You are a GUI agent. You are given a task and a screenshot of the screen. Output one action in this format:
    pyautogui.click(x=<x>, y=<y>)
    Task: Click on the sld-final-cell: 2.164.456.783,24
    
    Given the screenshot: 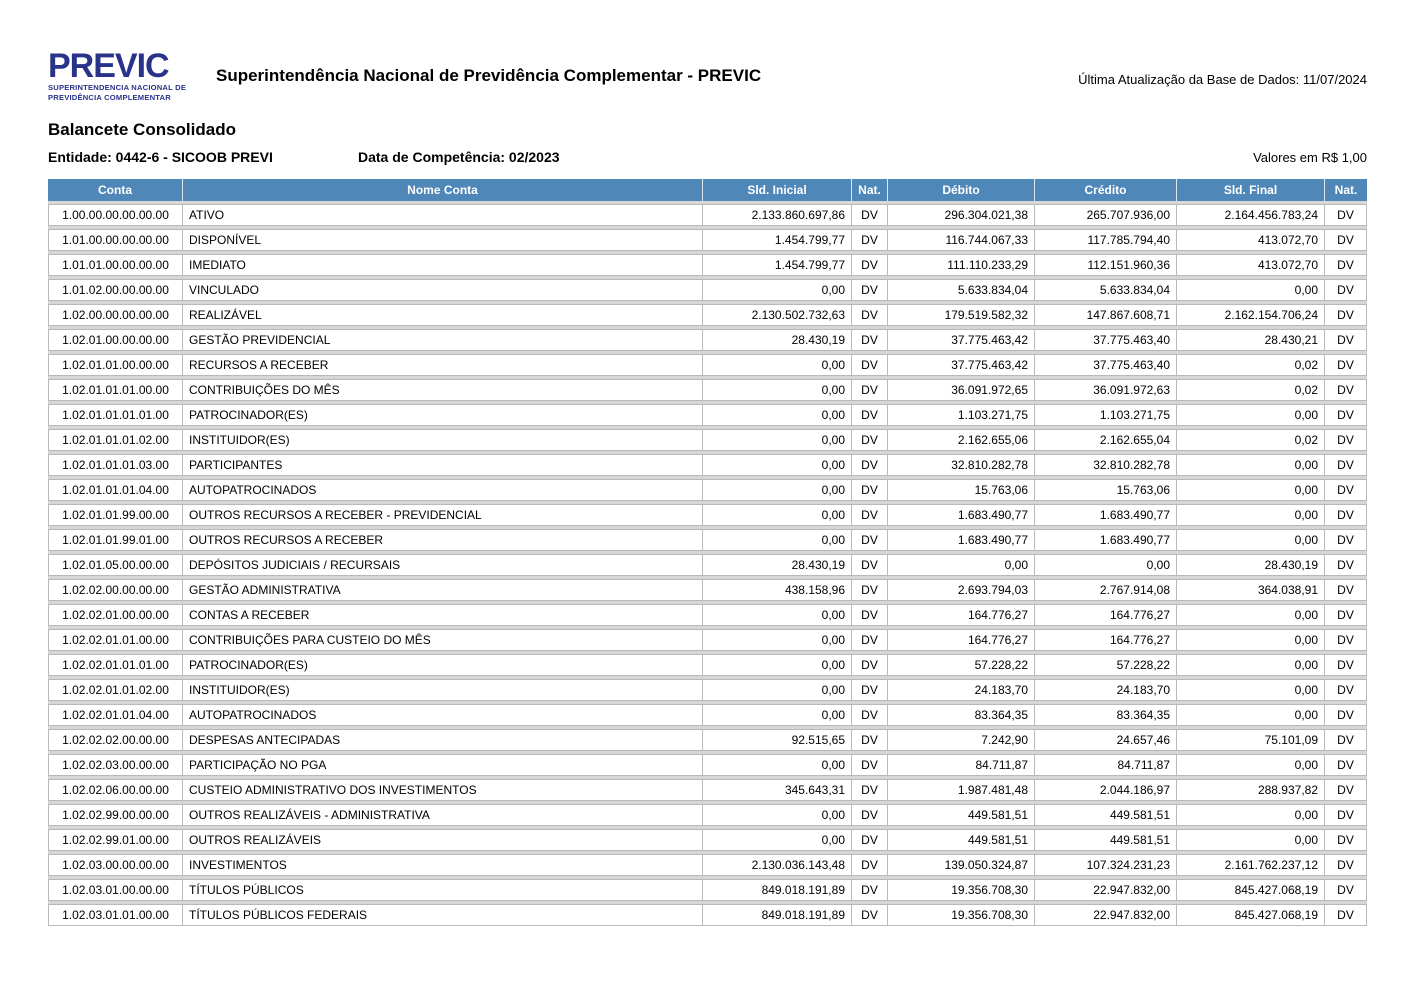 What is the action you would take?
    pyautogui.click(x=1251, y=215)
    